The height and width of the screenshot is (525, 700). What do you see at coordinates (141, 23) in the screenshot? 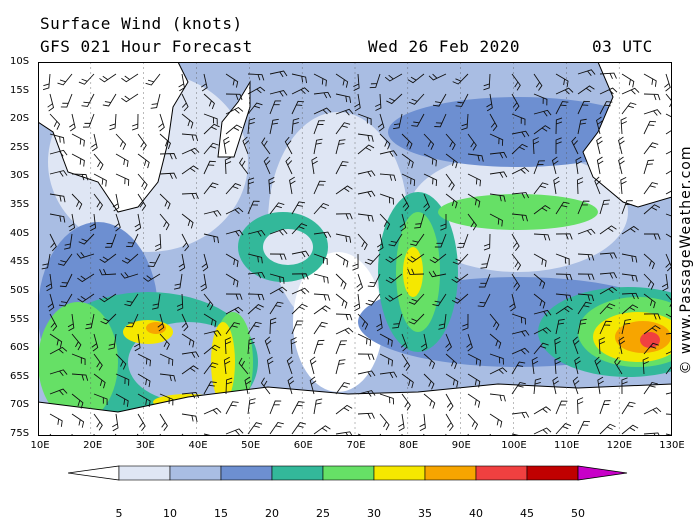
I see `map-title: Surface Wind (knots)` at bounding box center [141, 23].